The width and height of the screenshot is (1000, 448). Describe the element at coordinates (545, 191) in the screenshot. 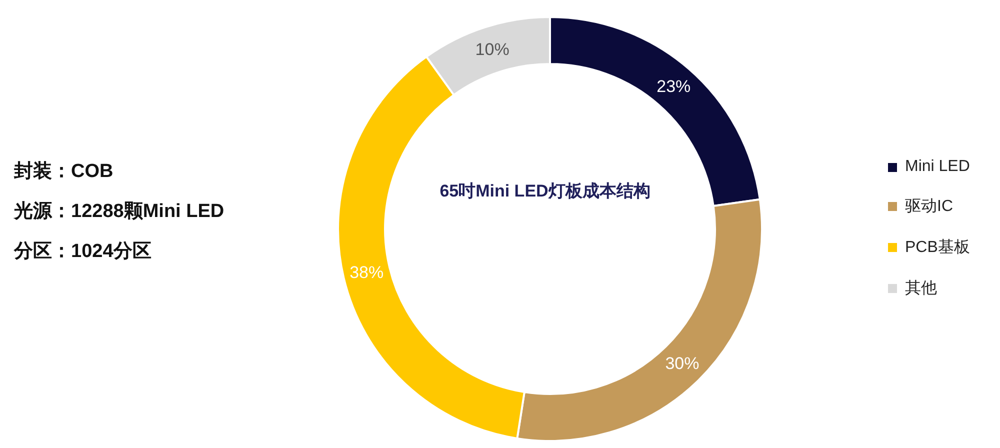

I see `text: 65吋Mini LED灯板成本结构` at that location.